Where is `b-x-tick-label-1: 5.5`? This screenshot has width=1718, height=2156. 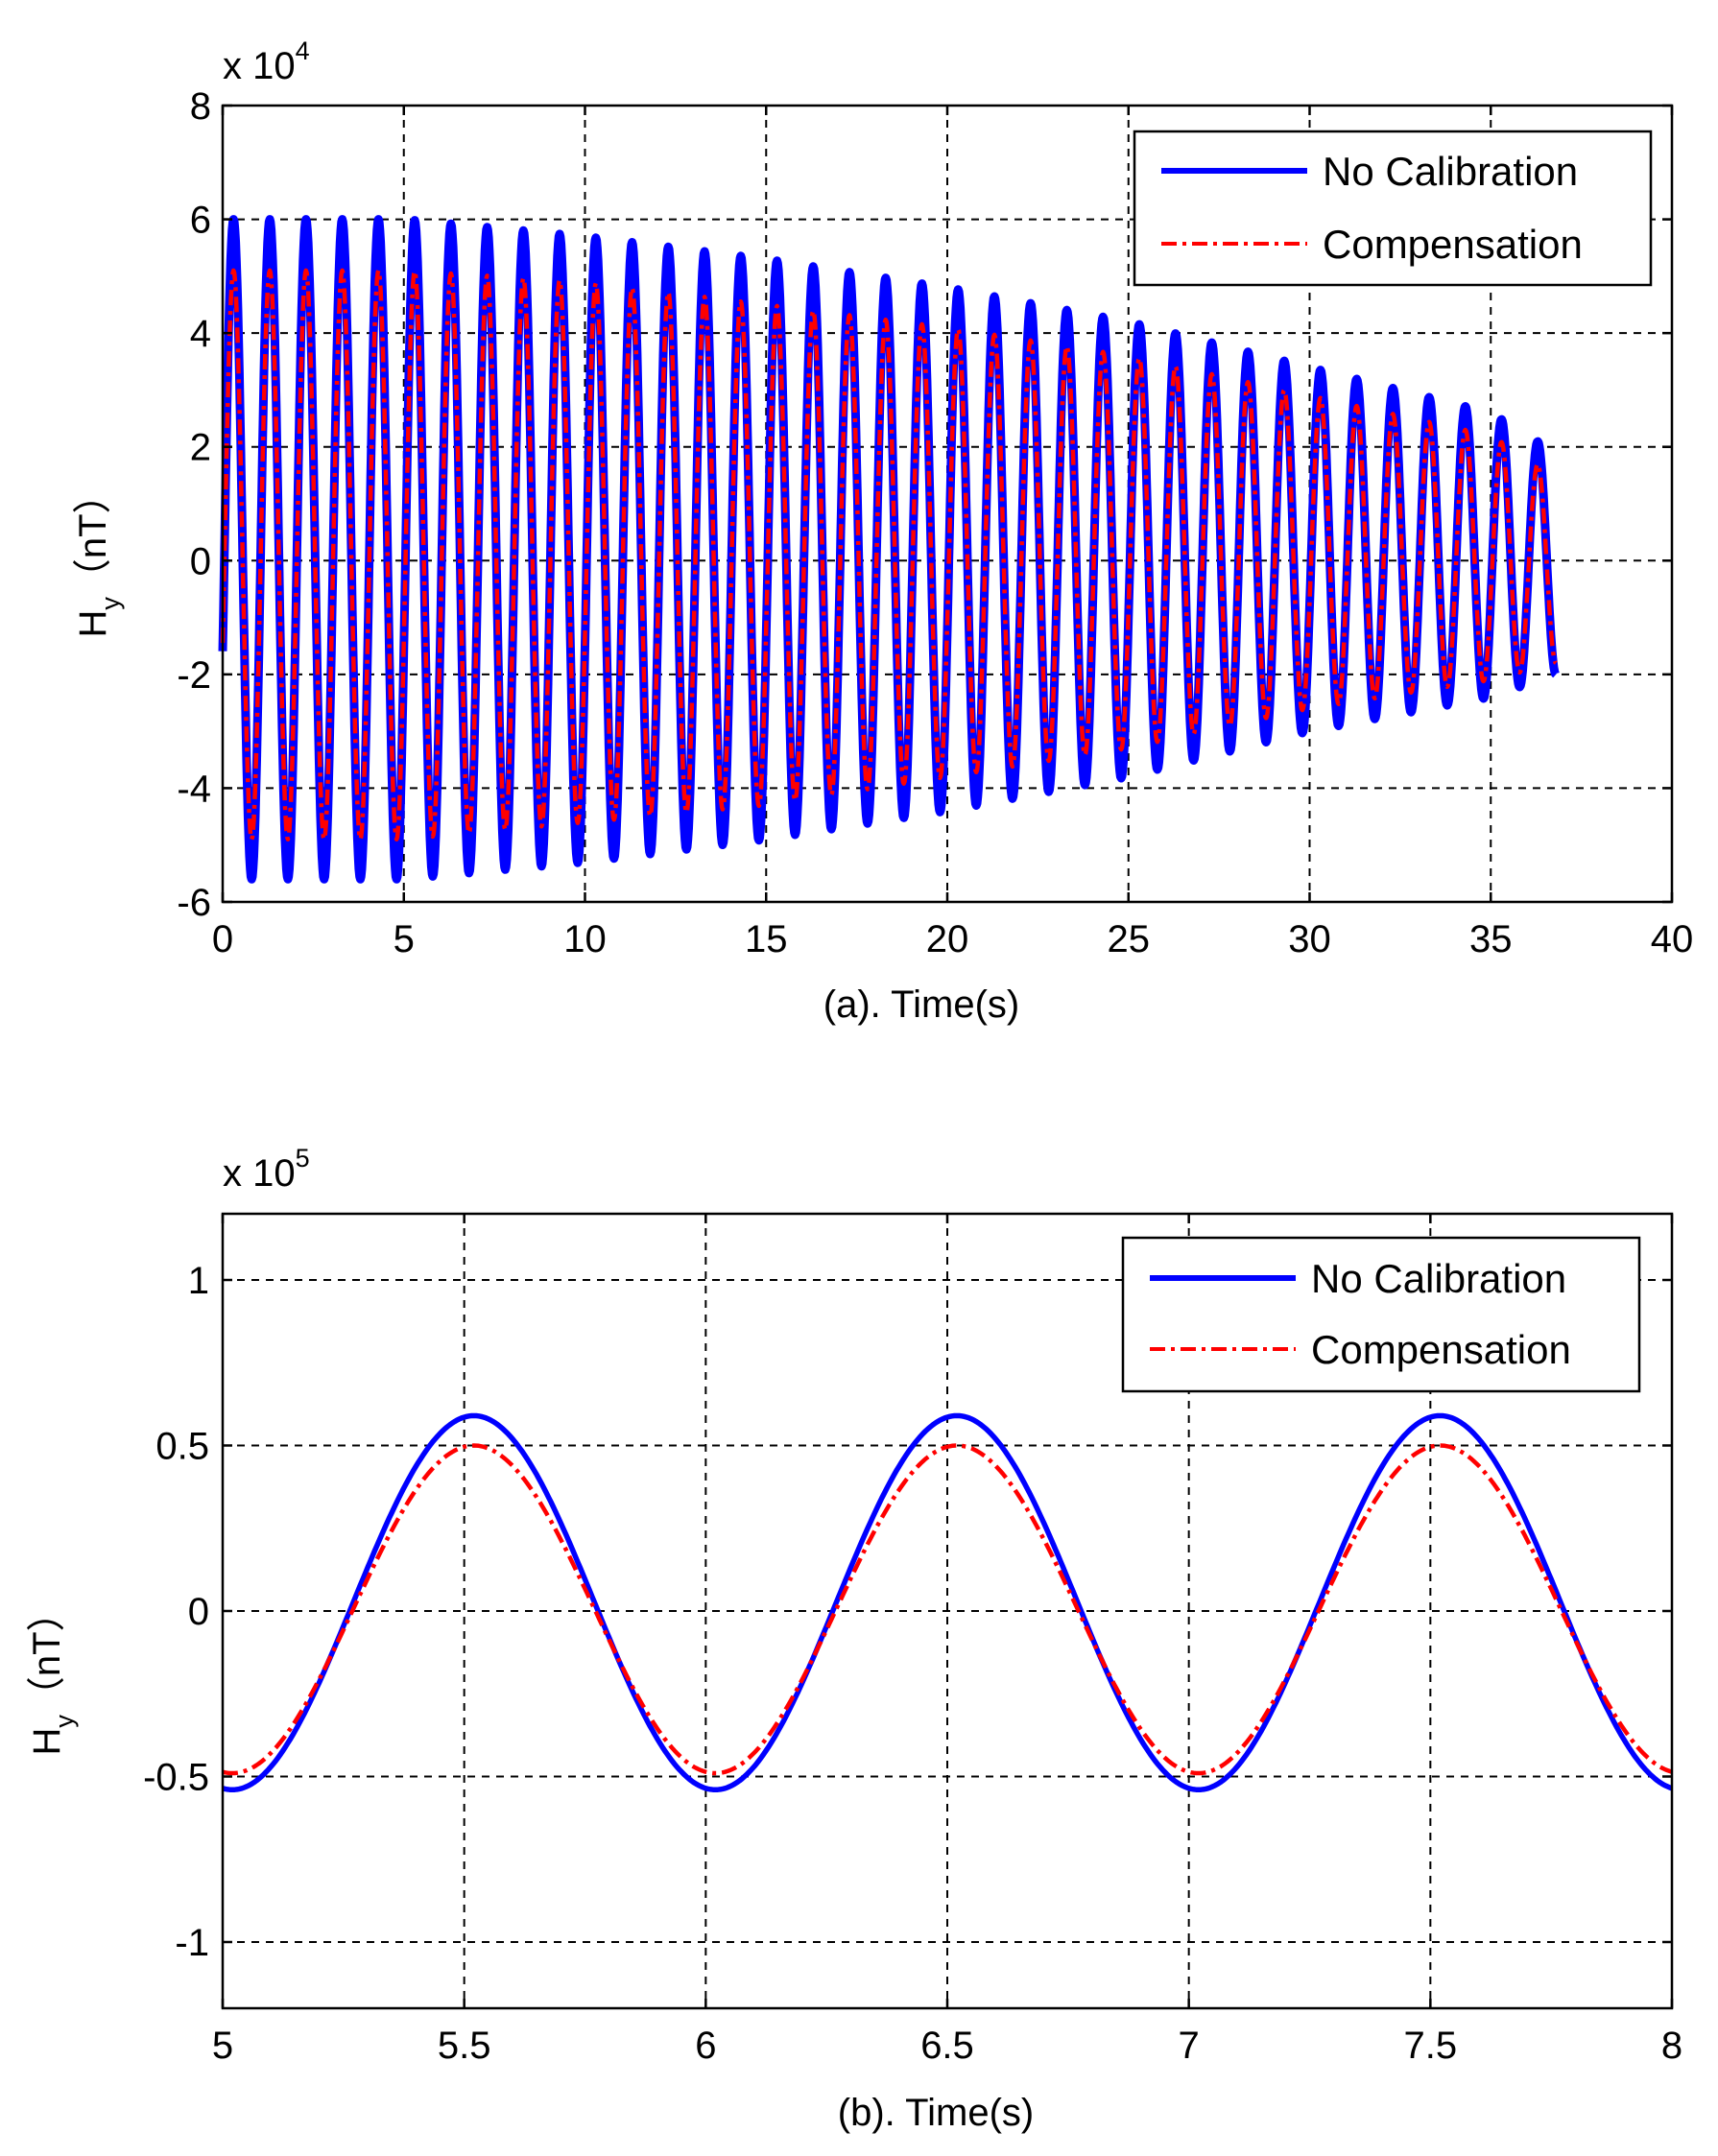 b-x-tick-label-1: 5.5 is located at coordinates (464, 2046).